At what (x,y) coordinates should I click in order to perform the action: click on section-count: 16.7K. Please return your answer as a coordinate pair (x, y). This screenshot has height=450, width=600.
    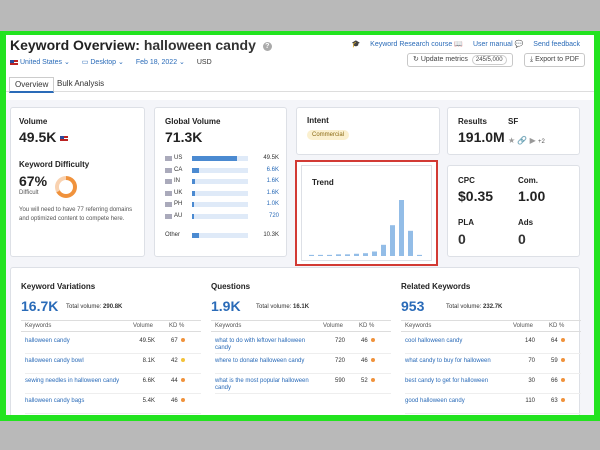
    Looking at the image, I should click on (40, 306).